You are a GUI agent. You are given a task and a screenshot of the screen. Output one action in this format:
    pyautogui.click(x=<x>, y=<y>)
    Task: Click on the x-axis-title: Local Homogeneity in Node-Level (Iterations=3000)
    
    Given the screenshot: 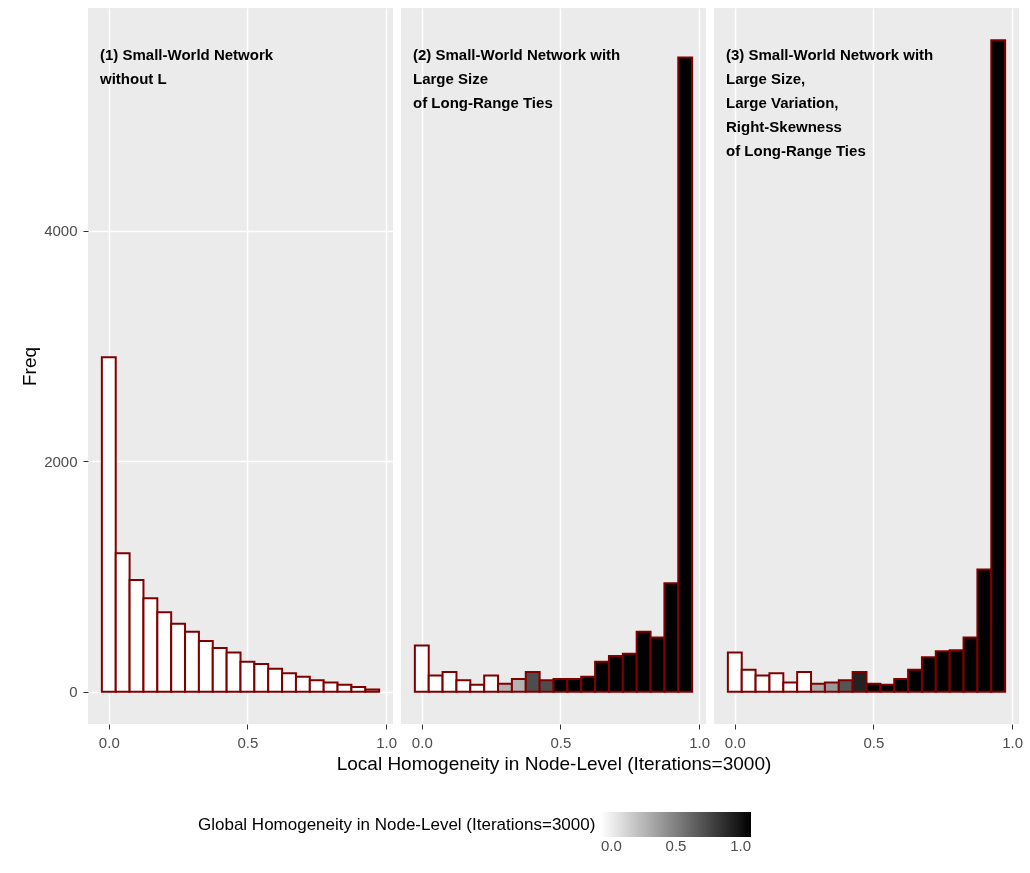 What is the action you would take?
    pyautogui.click(x=554, y=763)
    